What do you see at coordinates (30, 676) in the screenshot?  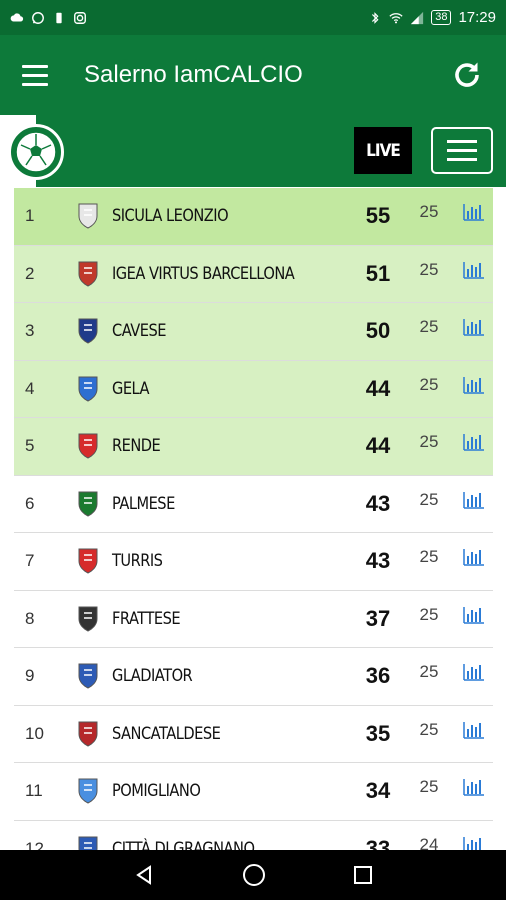 I see `position: 9` at bounding box center [30, 676].